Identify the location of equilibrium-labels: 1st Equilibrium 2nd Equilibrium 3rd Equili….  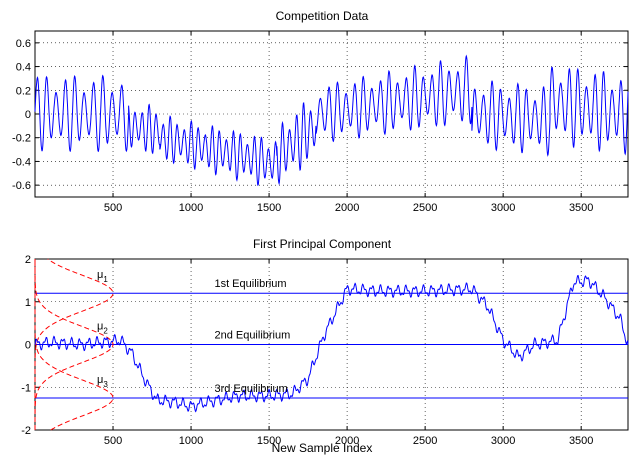
(252, 336).